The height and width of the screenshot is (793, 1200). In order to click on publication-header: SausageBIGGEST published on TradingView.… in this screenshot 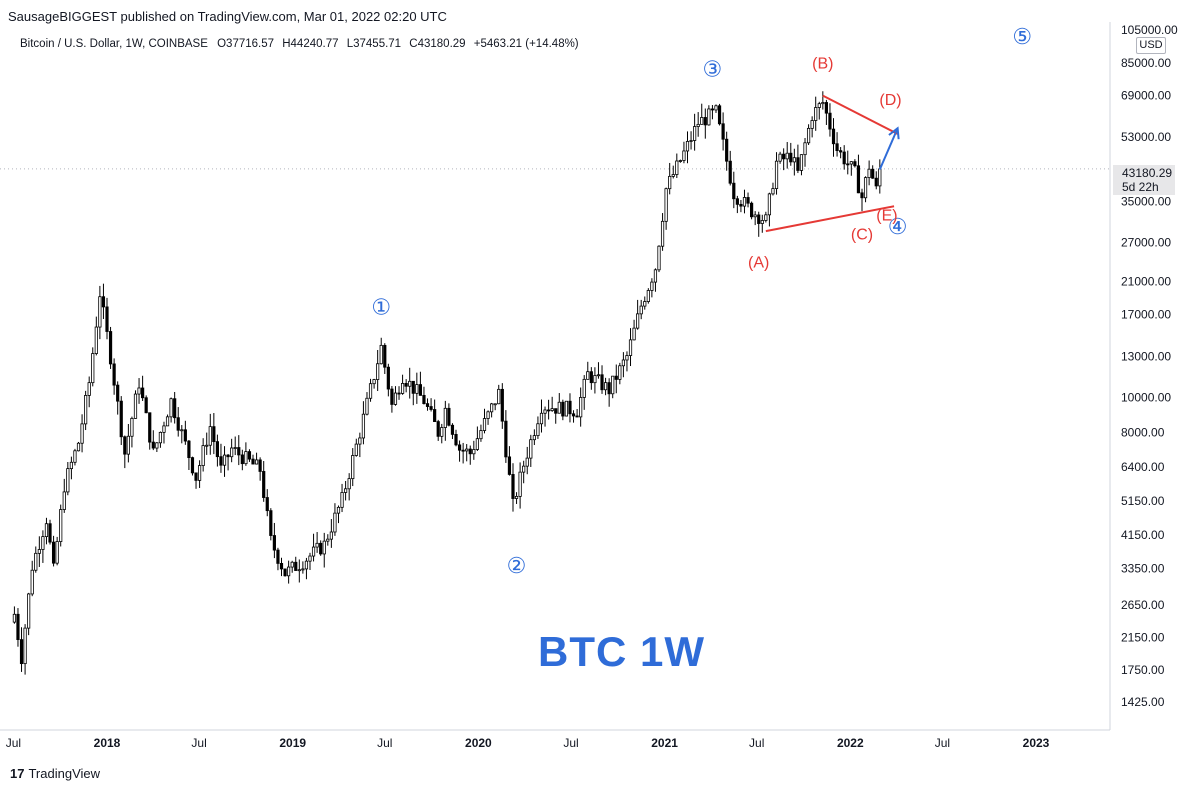, I will do `click(227, 16)`.